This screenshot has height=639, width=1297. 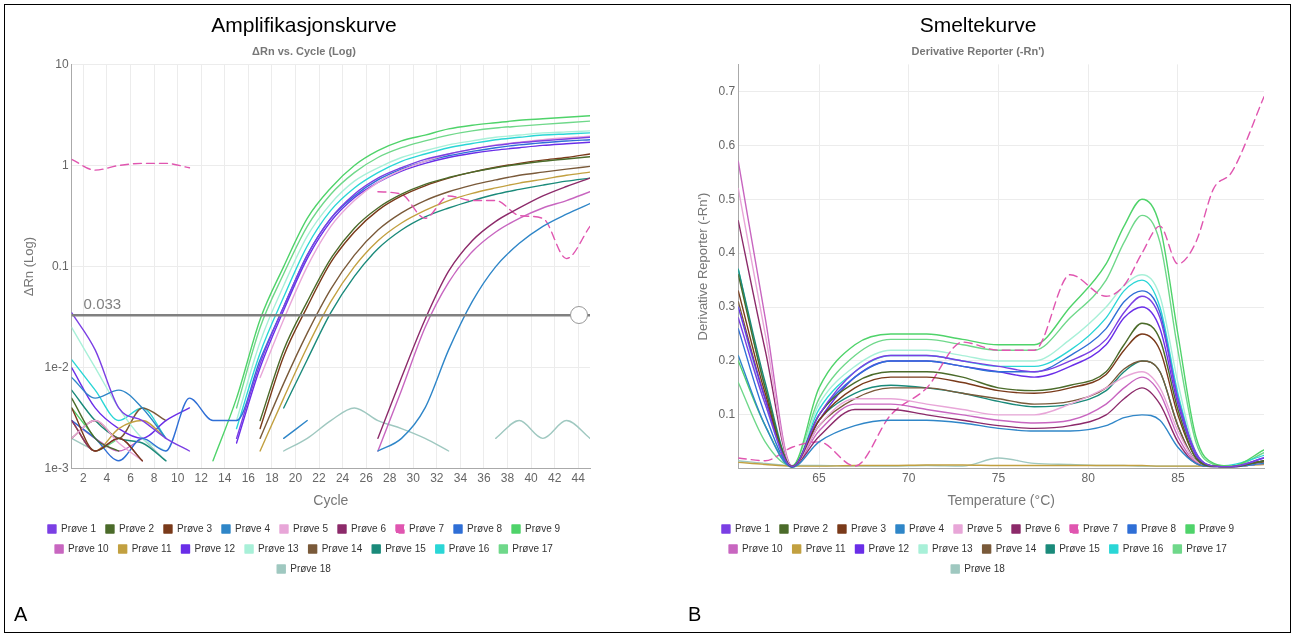 I want to click on x-tick-label: 12, so click(x=201, y=478).